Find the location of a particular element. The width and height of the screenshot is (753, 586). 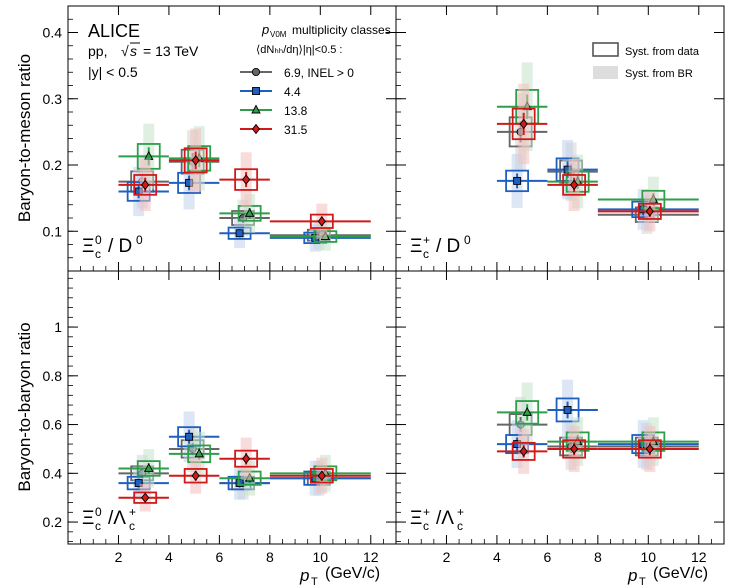

legend-label: 31.5 is located at coordinates (296, 130).